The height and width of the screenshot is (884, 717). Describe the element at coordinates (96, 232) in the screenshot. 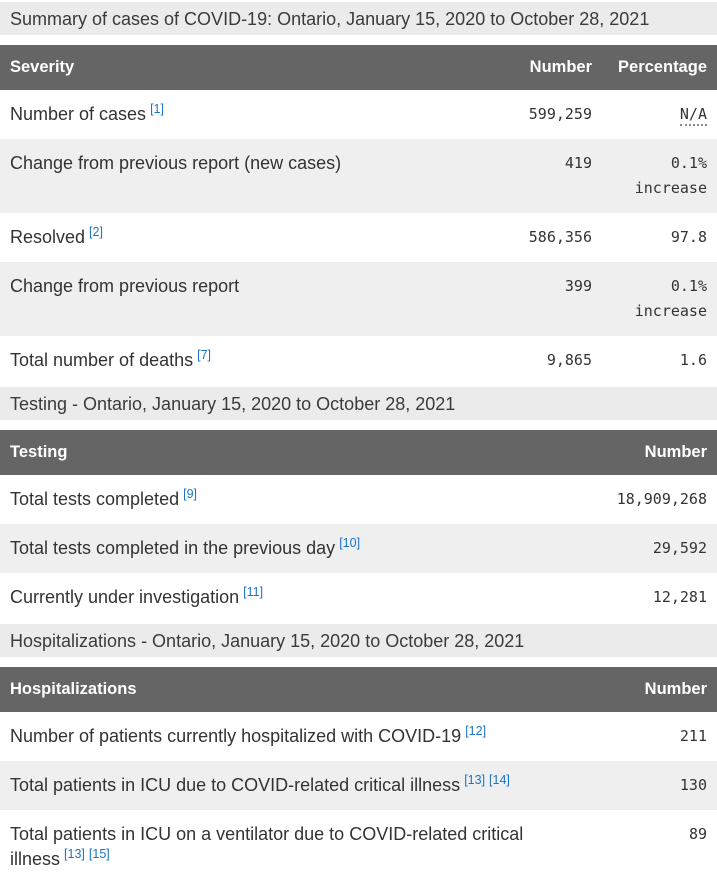

I see `footnote-link: [2]` at that location.